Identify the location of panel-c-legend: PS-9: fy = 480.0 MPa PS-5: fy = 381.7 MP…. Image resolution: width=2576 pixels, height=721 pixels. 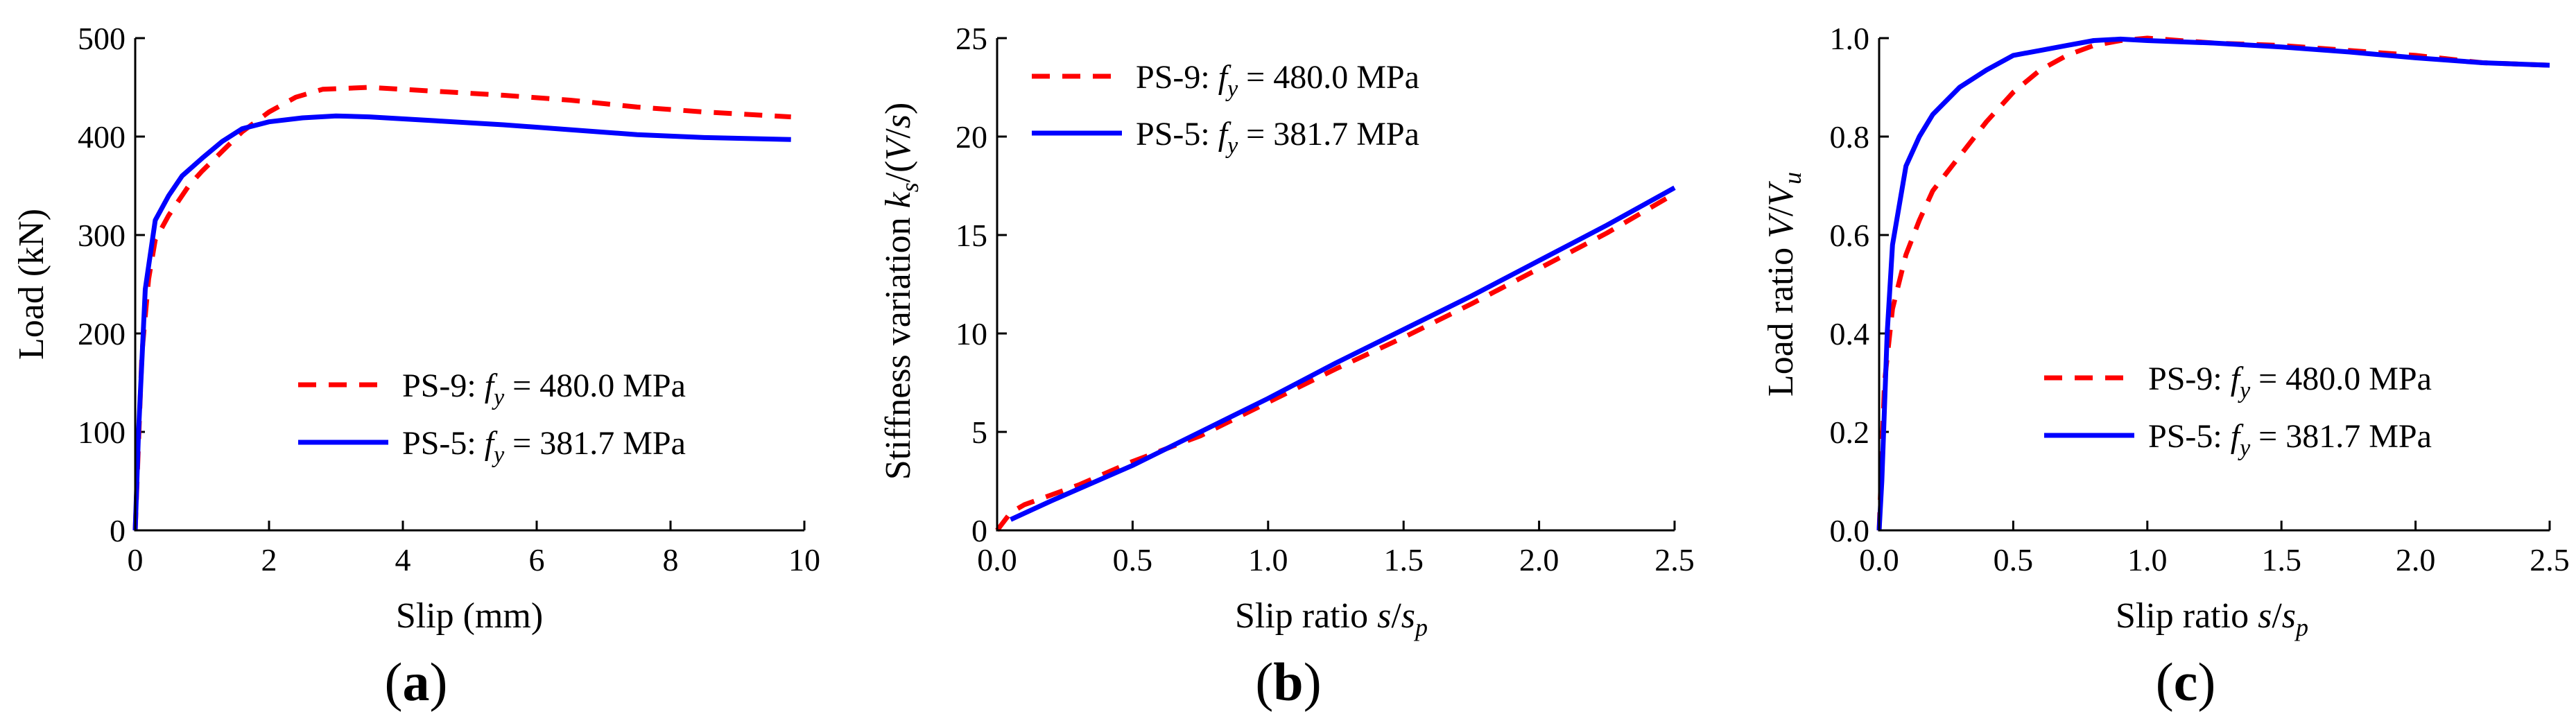
(2238, 410).